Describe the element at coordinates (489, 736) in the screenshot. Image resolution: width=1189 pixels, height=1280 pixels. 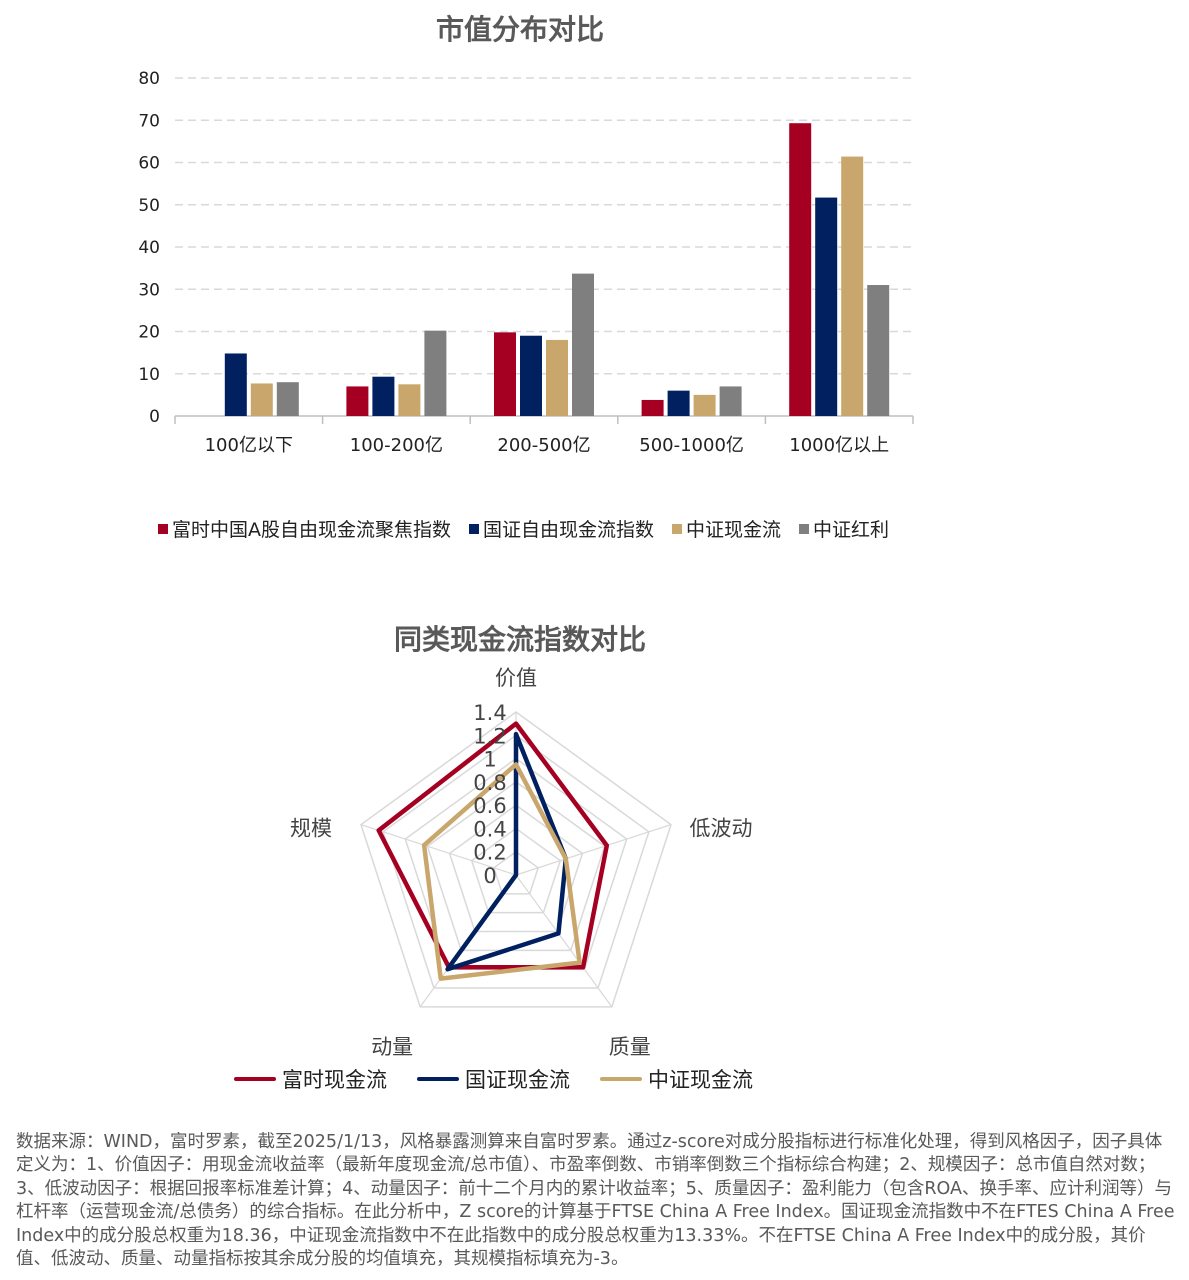
I see `radar-tick-label: 1.2` at that location.